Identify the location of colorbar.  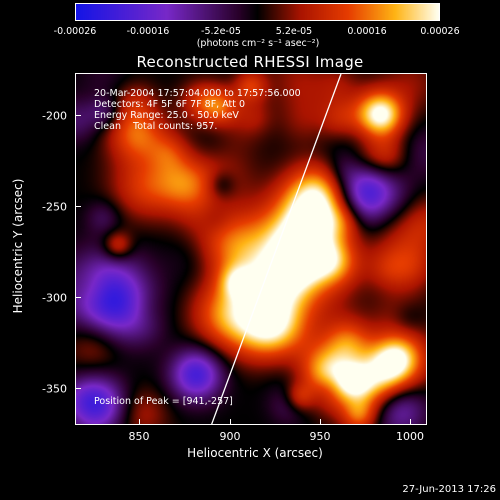
(257, 12).